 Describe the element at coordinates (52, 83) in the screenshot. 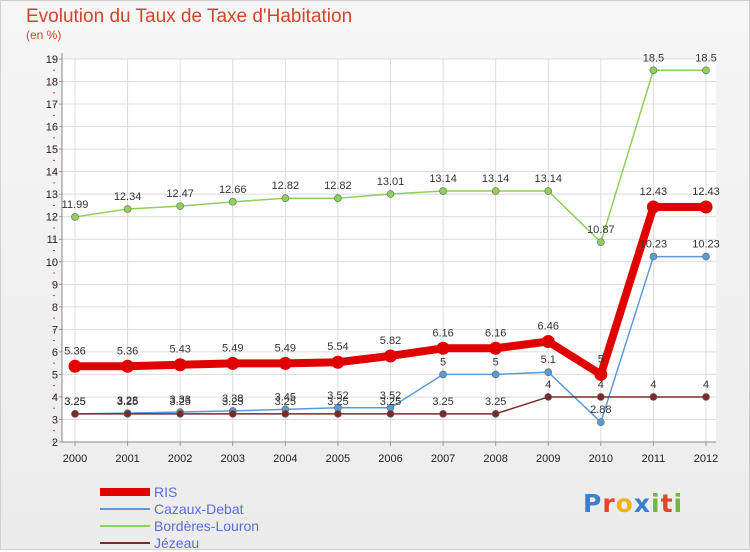

I see `y-tick-label: 18` at that location.